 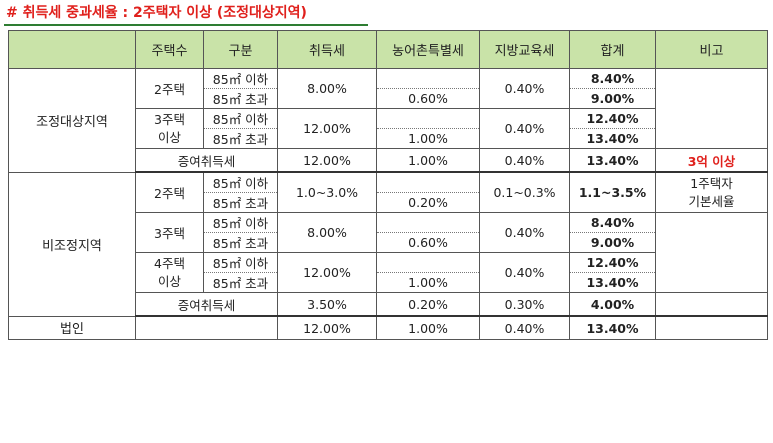 I want to click on header-cell-education-tax: 지방교육세, so click(x=524, y=49).